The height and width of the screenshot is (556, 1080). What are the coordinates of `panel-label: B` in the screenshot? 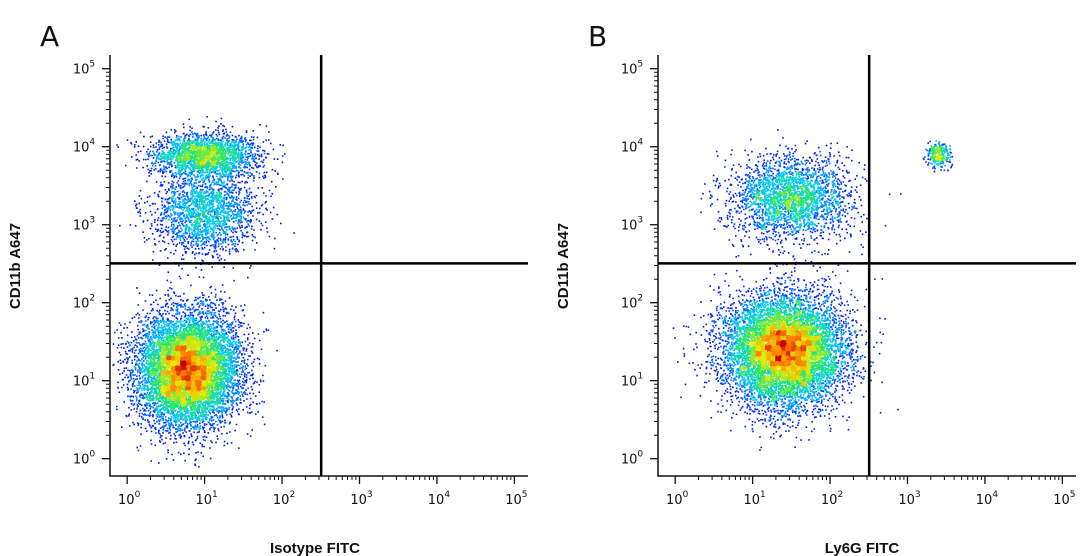 It's located at (597, 36).